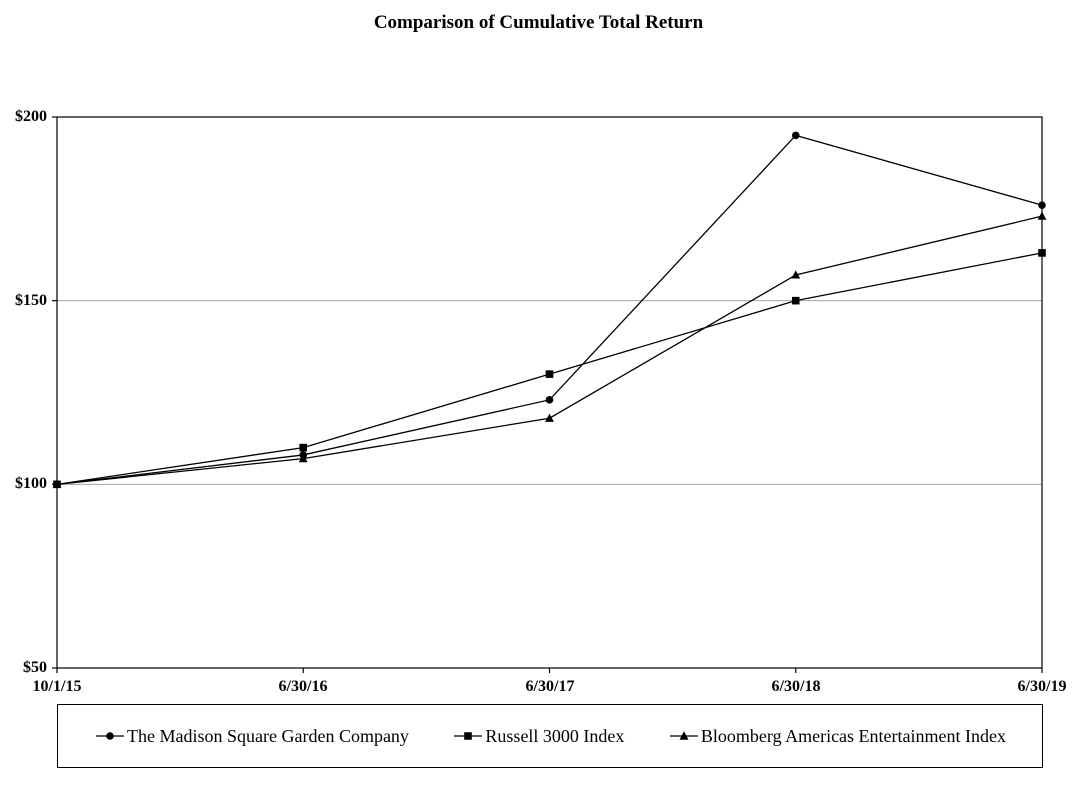 The image size is (1077, 792). Describe the element at coordinates (57, 686) in the screenshot. I see `x-axis-tick-label: 10/1/15` at that location.